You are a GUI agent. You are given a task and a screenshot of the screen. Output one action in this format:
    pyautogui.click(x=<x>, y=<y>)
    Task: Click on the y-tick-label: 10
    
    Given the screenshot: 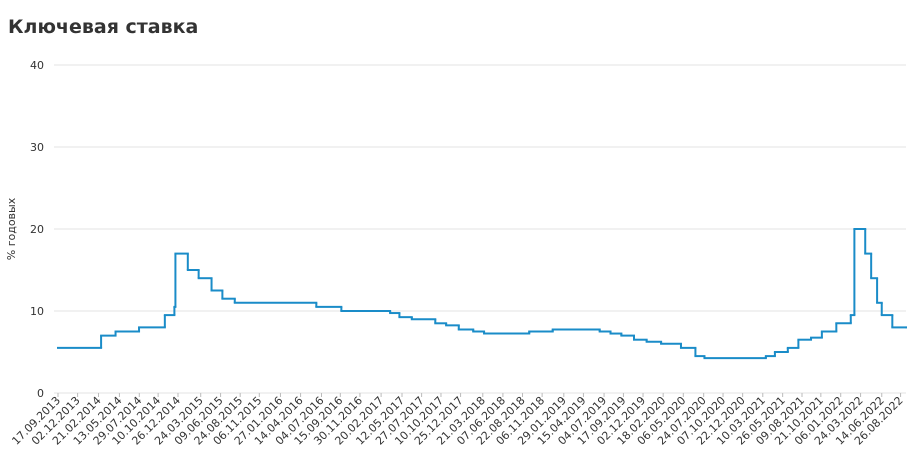 What is the action you would take?
    pyautogui.click(x=37, y=311)
    